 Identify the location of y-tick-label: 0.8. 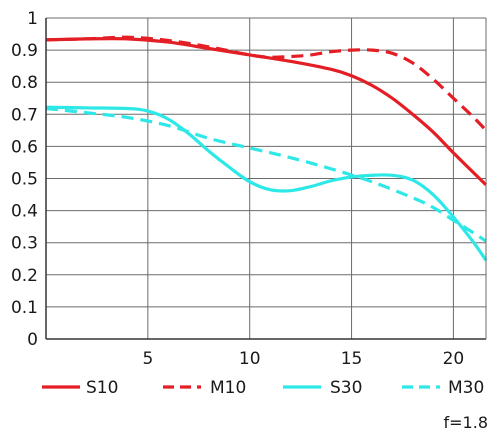
(24, 83).